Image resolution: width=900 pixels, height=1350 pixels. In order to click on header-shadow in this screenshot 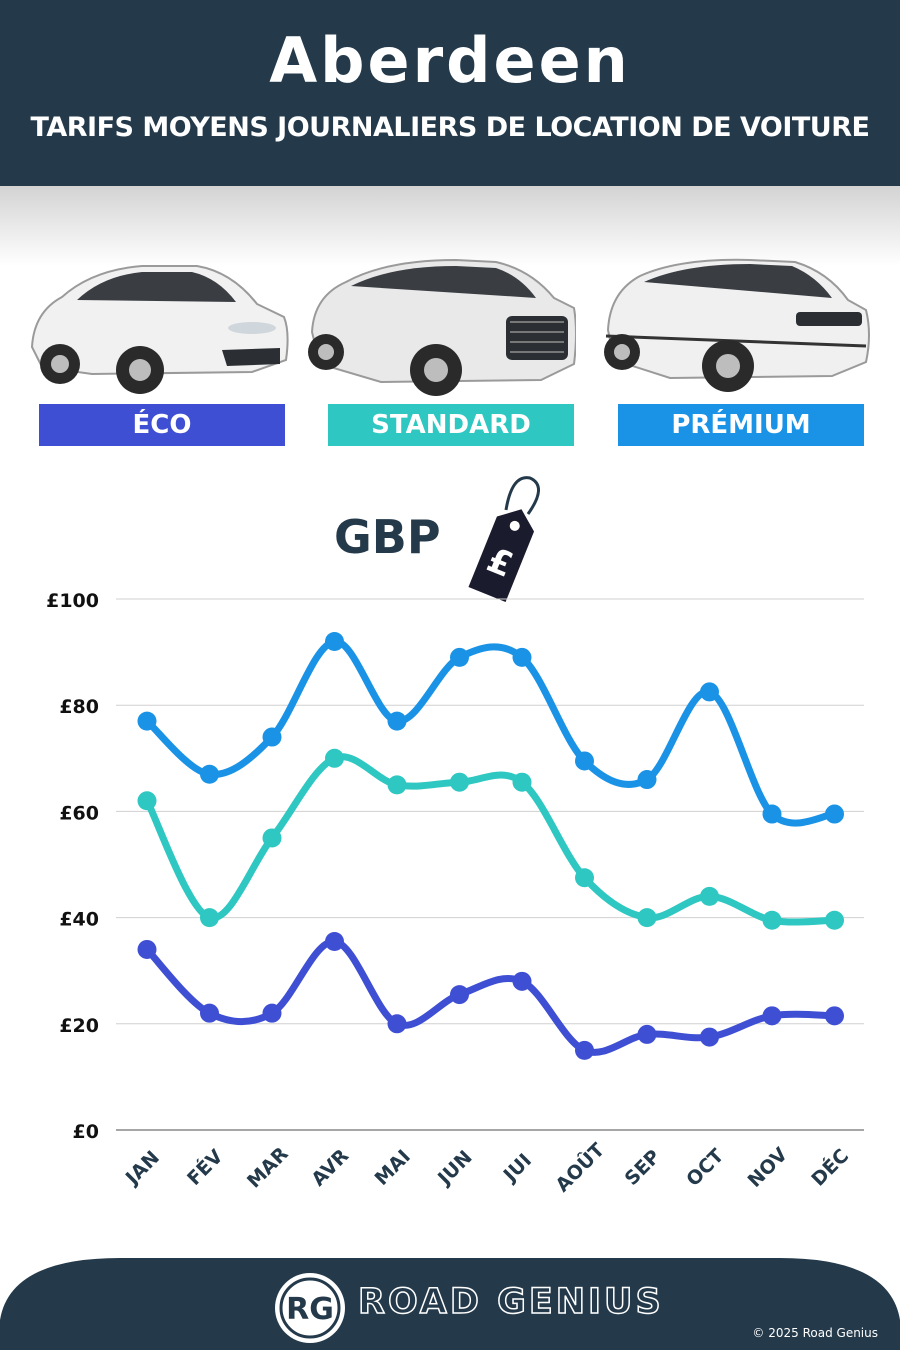, I will do `click(450, 226)`.